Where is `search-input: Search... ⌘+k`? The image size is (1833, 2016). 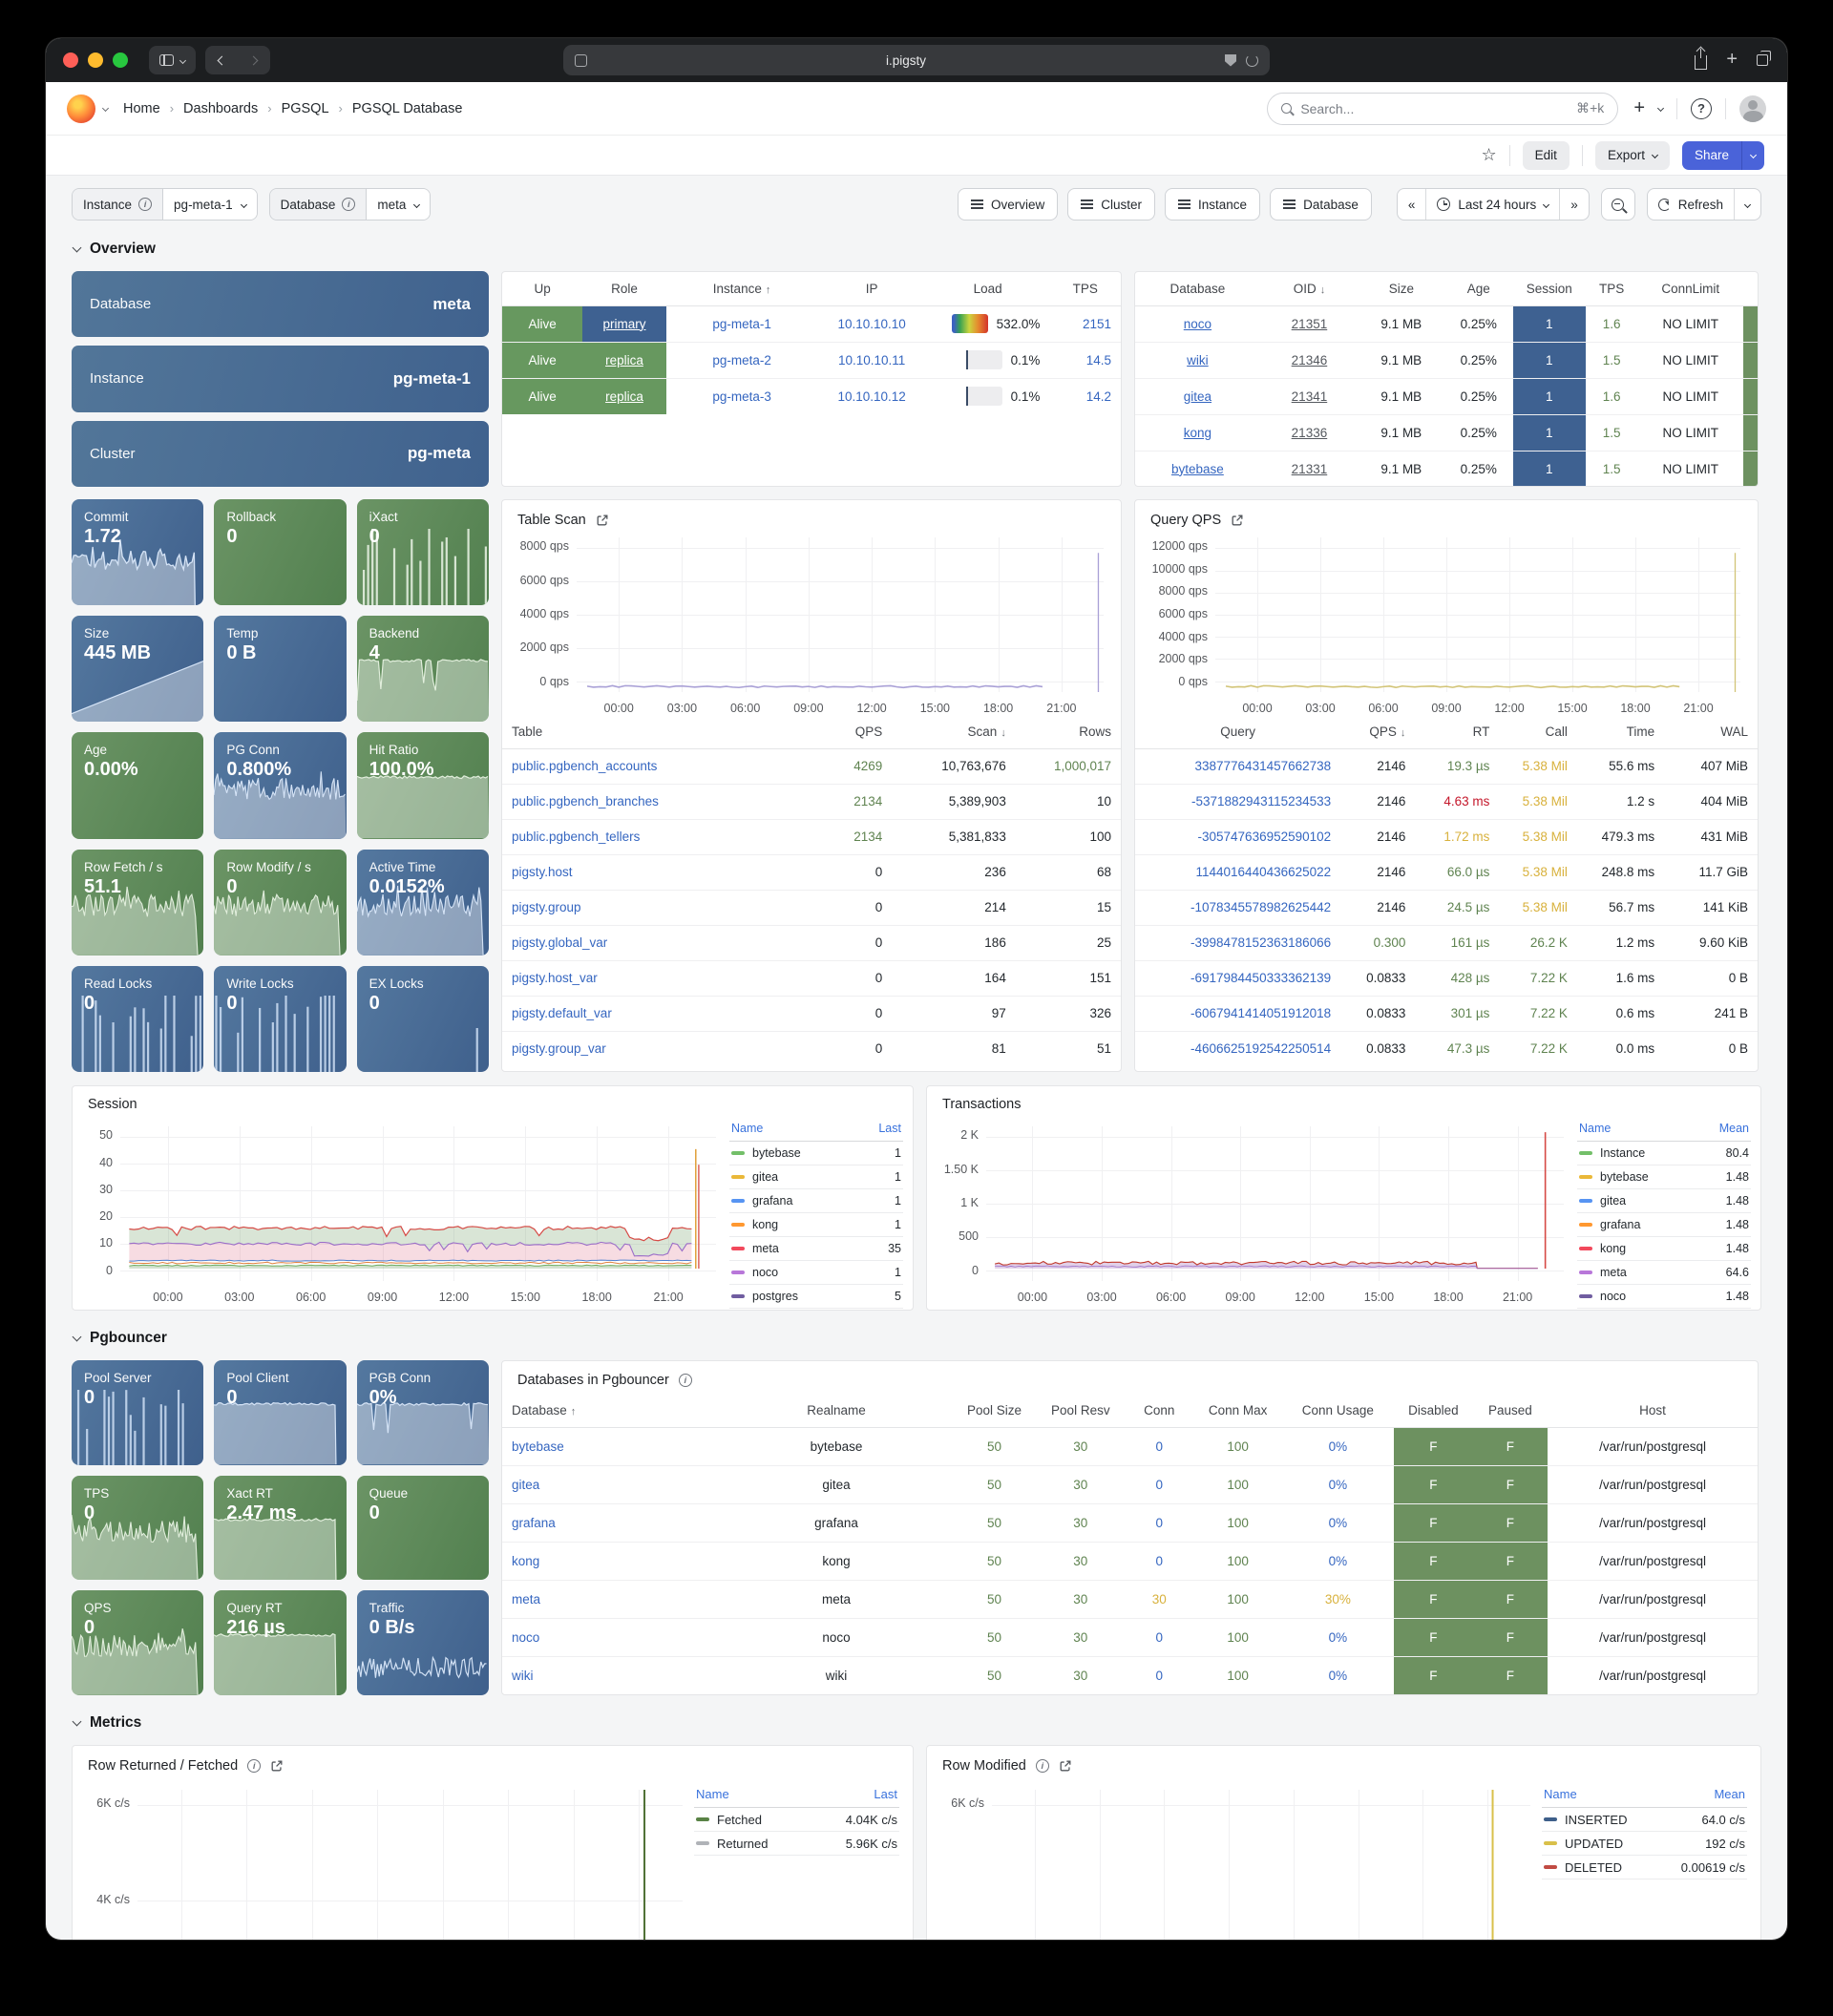 search-input: Search... ⌘+k is located at coordinates (1443, 109).